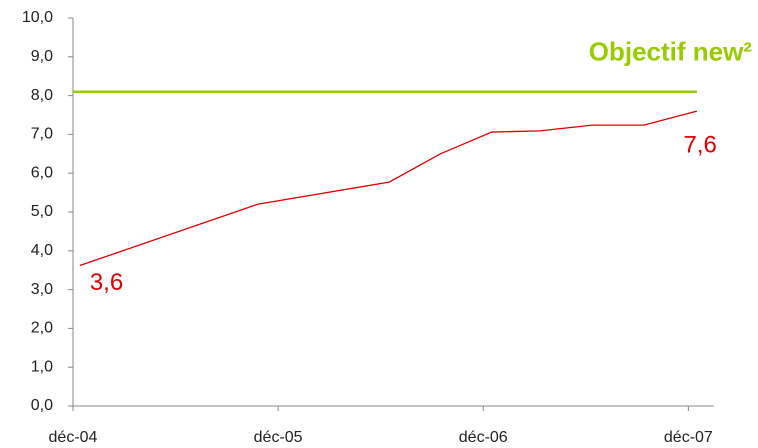  I want to click on y-tick-label: 0,0, so click(42, 405).